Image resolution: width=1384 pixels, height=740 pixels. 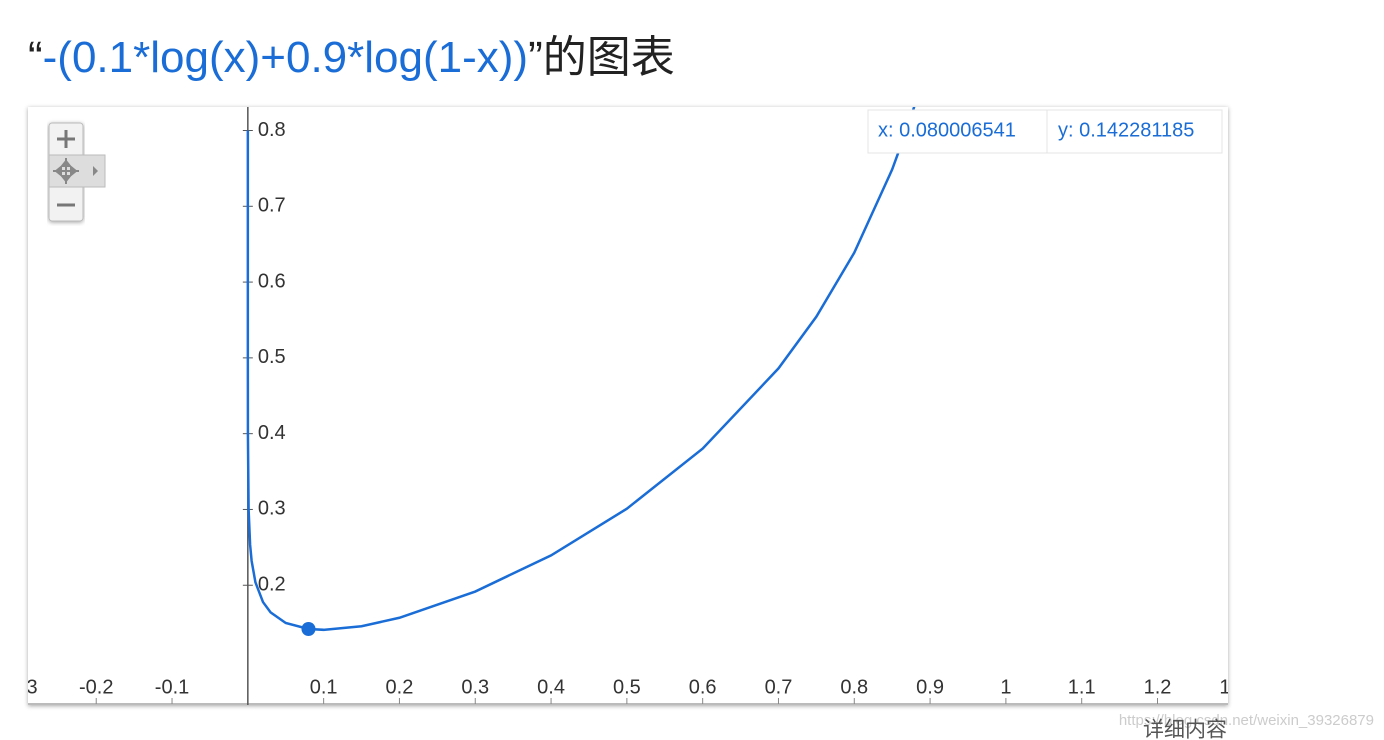 I want to click on x-tick-label: 1.2, so click(x=1158, y=687).